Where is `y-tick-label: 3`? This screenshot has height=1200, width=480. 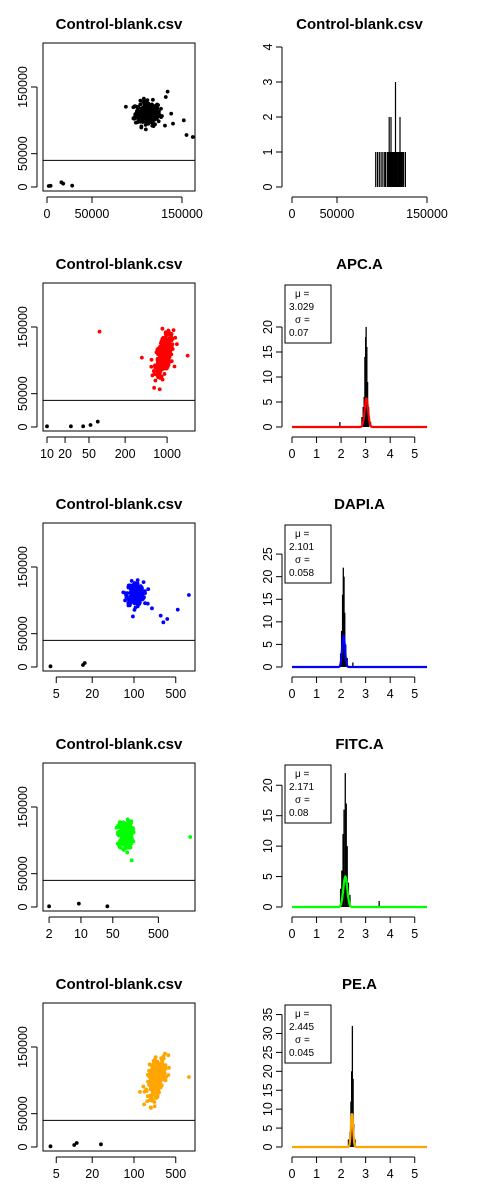 y-tick-label: 3 is located at coordinates (268, 81).